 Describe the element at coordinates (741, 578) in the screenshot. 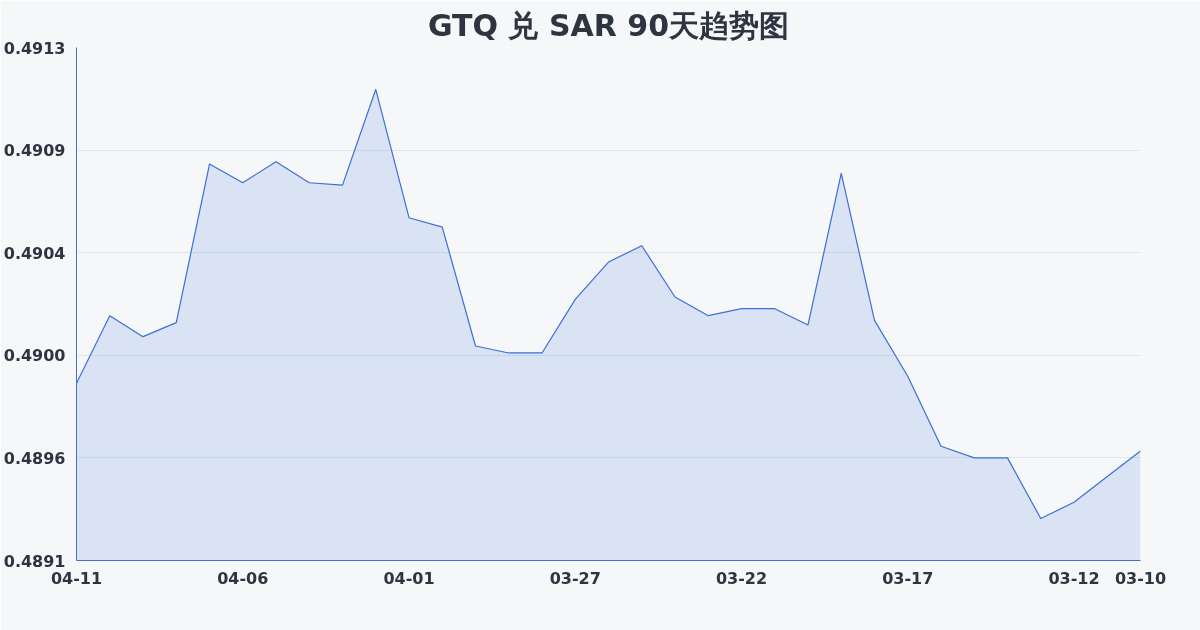

I see `x-tick-label: 03-22` at that location.